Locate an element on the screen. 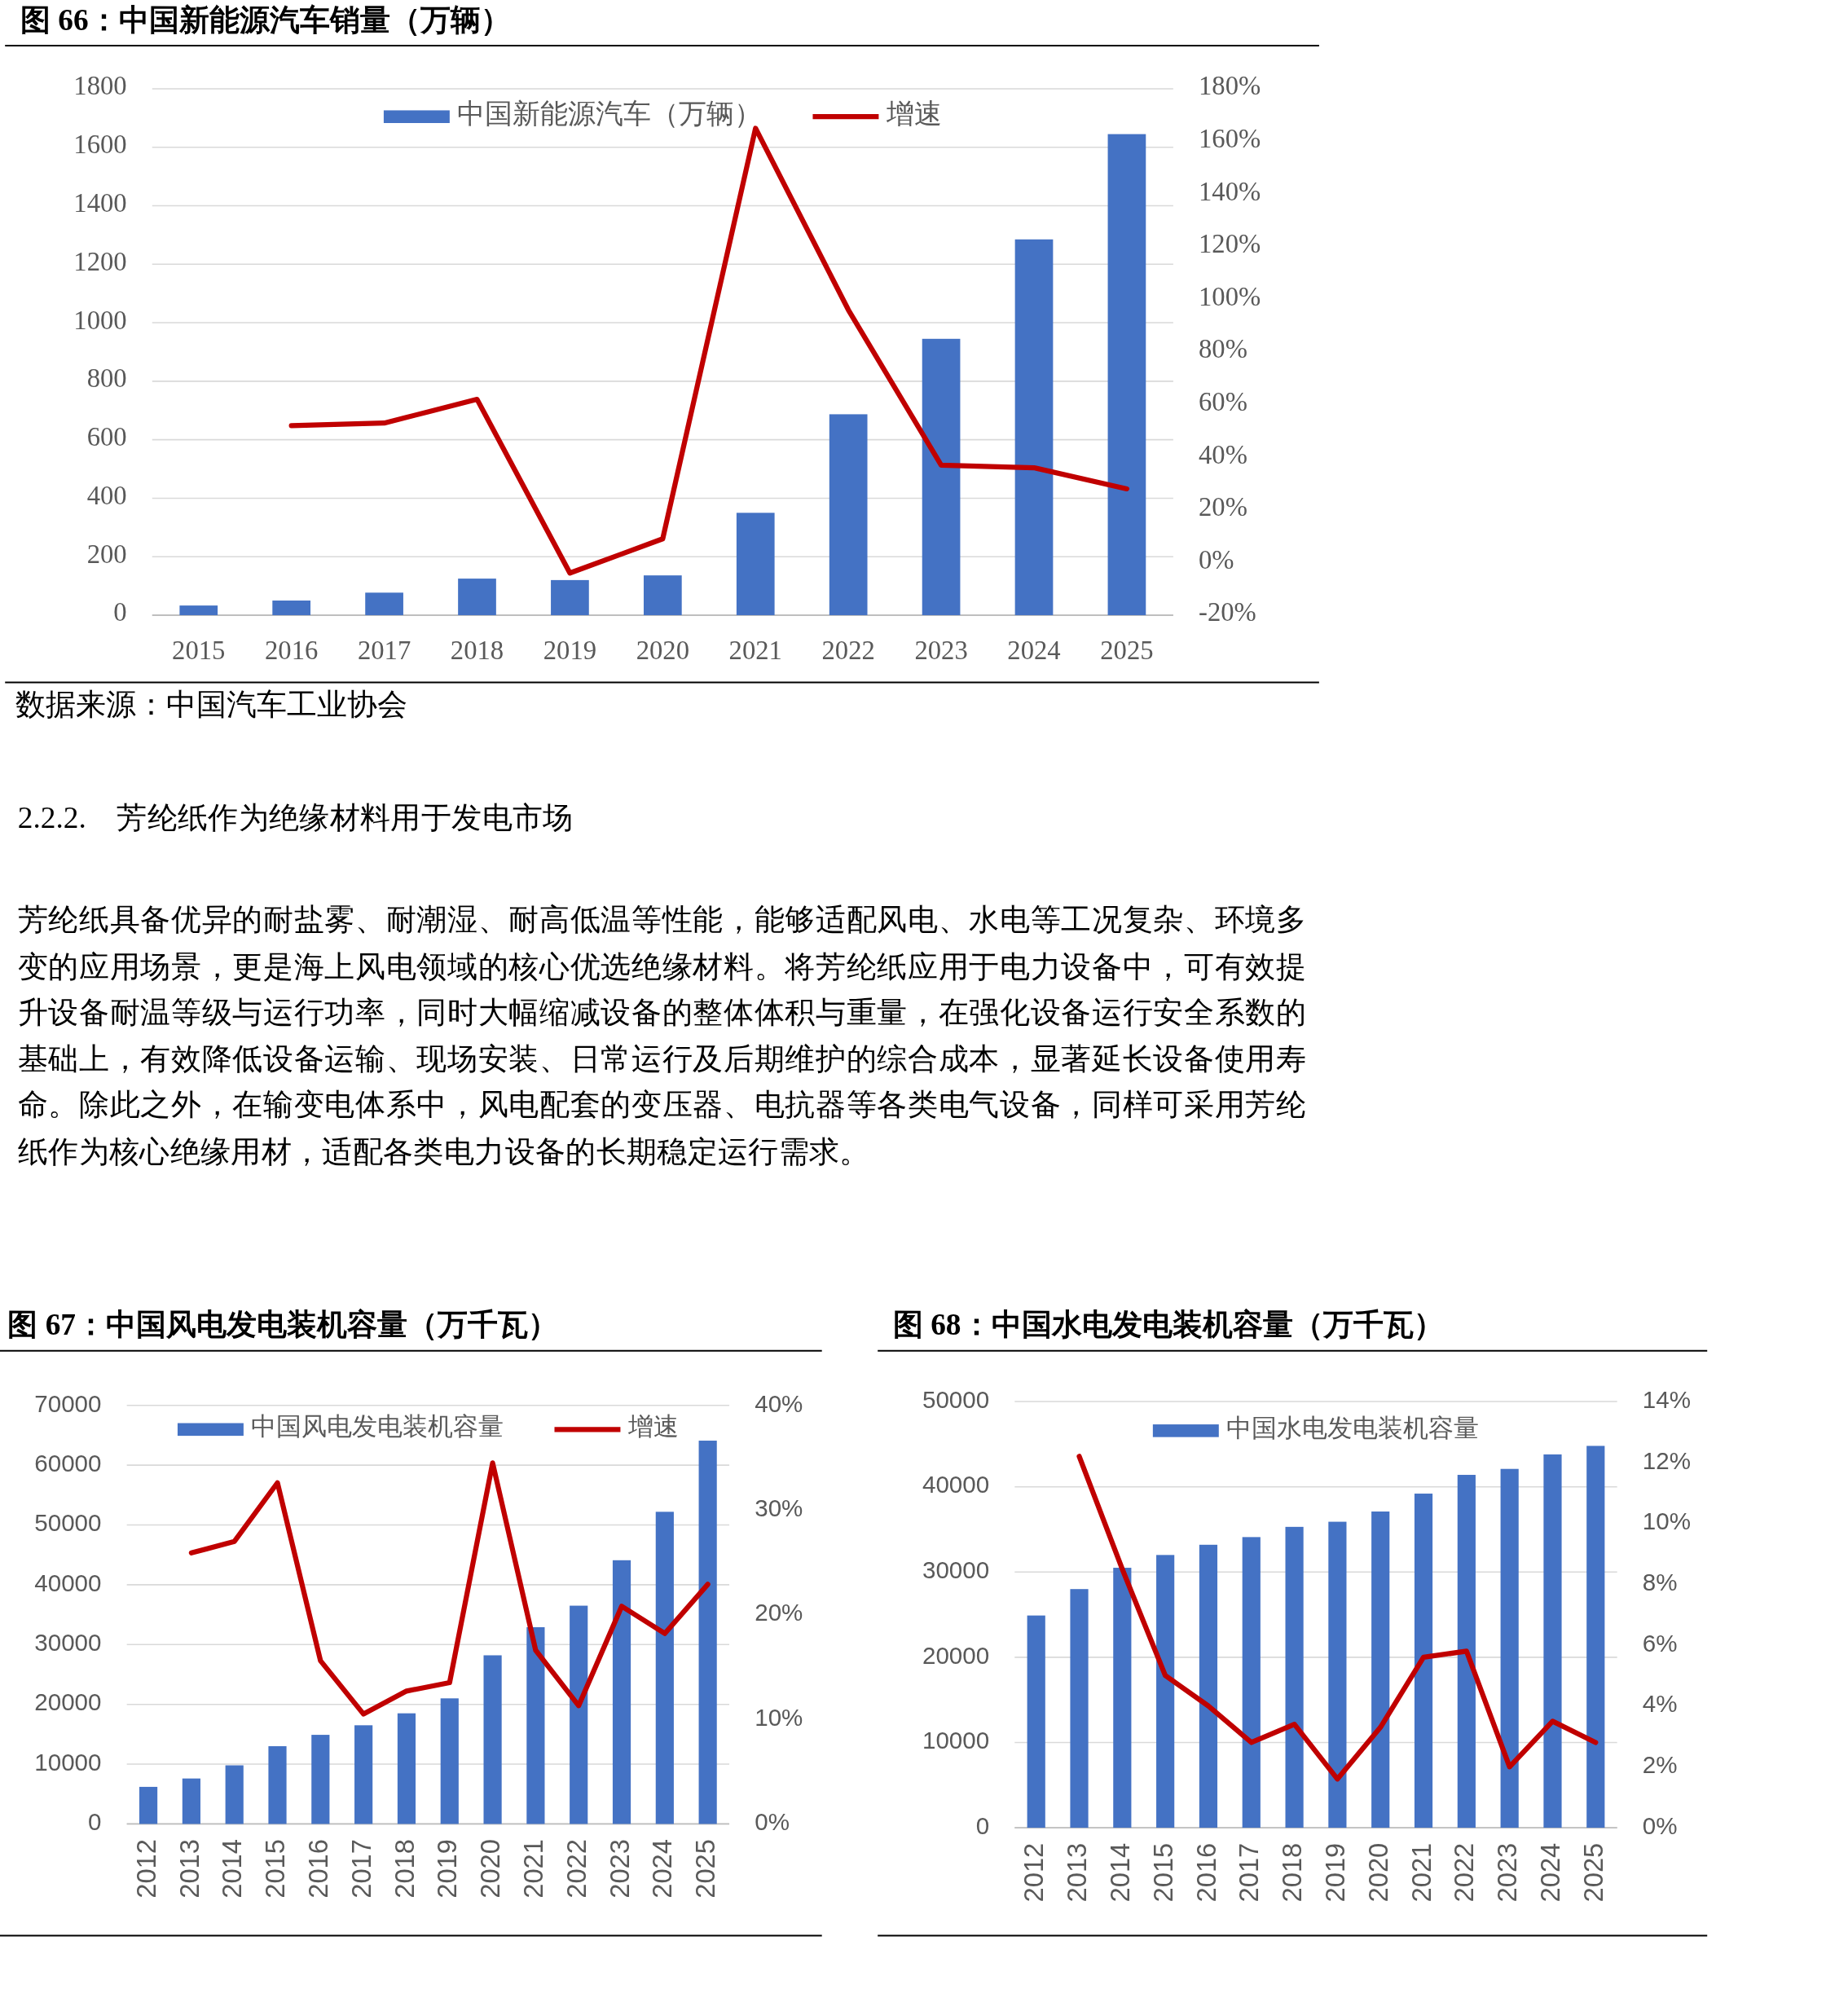  y2-tick-label: 80% is located at coordinates (1223, 349).